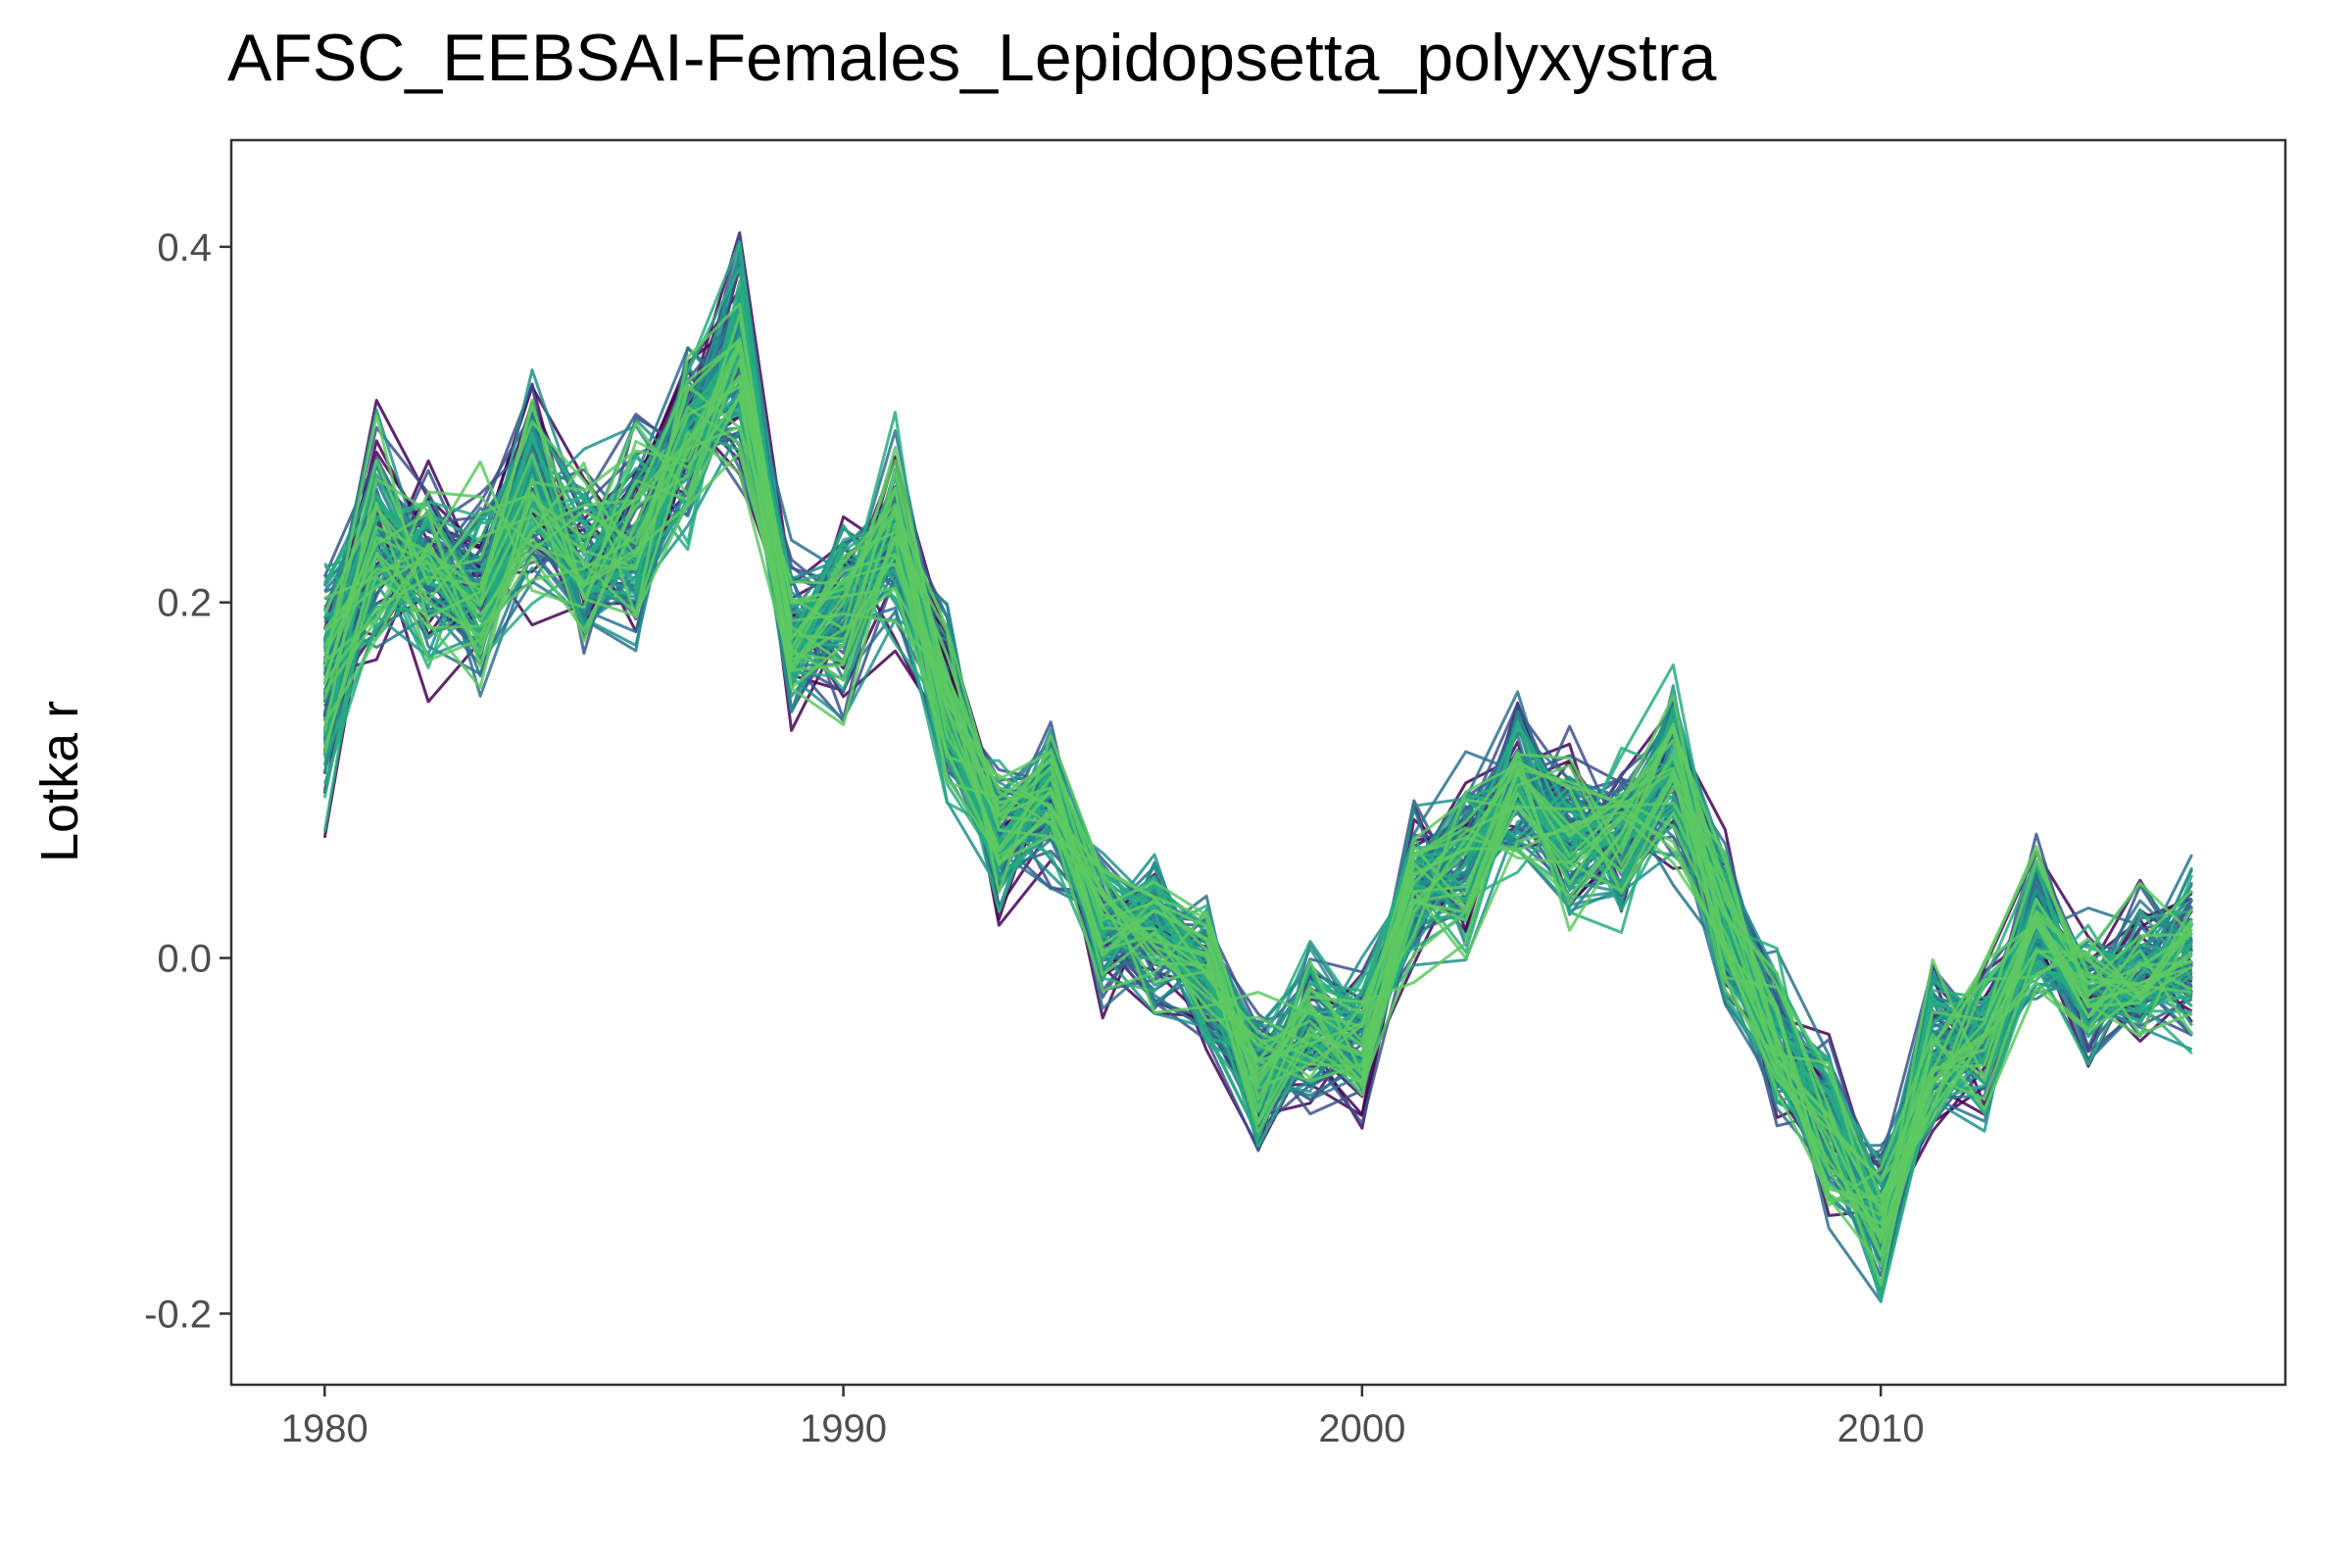 Image resolution: width=2352 pixels, height=1568 pixels. Describe the element at coordinates (1361, 1428) in the screenshot. I see `x-tick-label: 2000` at that location.